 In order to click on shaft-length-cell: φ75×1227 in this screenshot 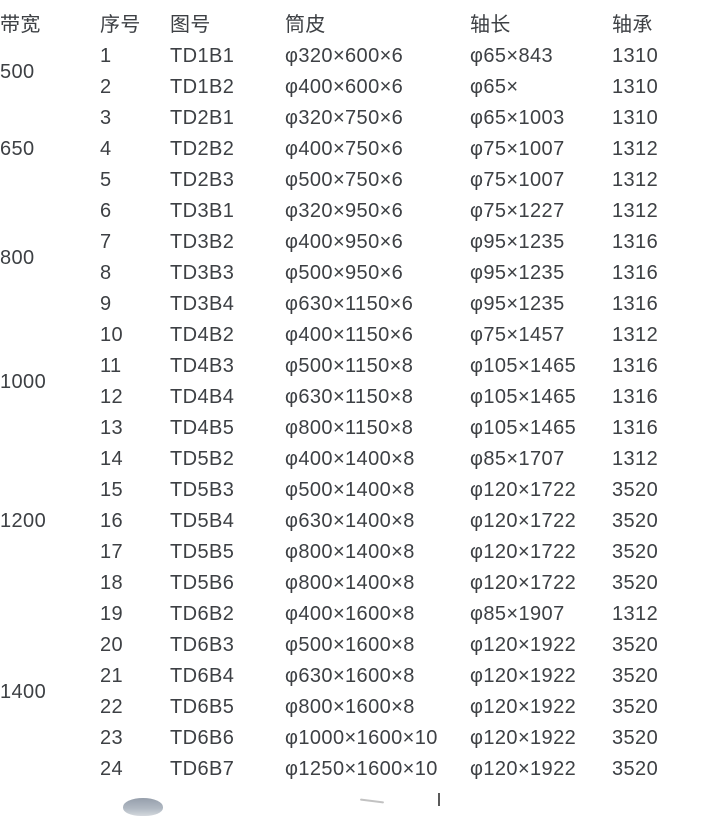, I will do `click(517, 211)`.